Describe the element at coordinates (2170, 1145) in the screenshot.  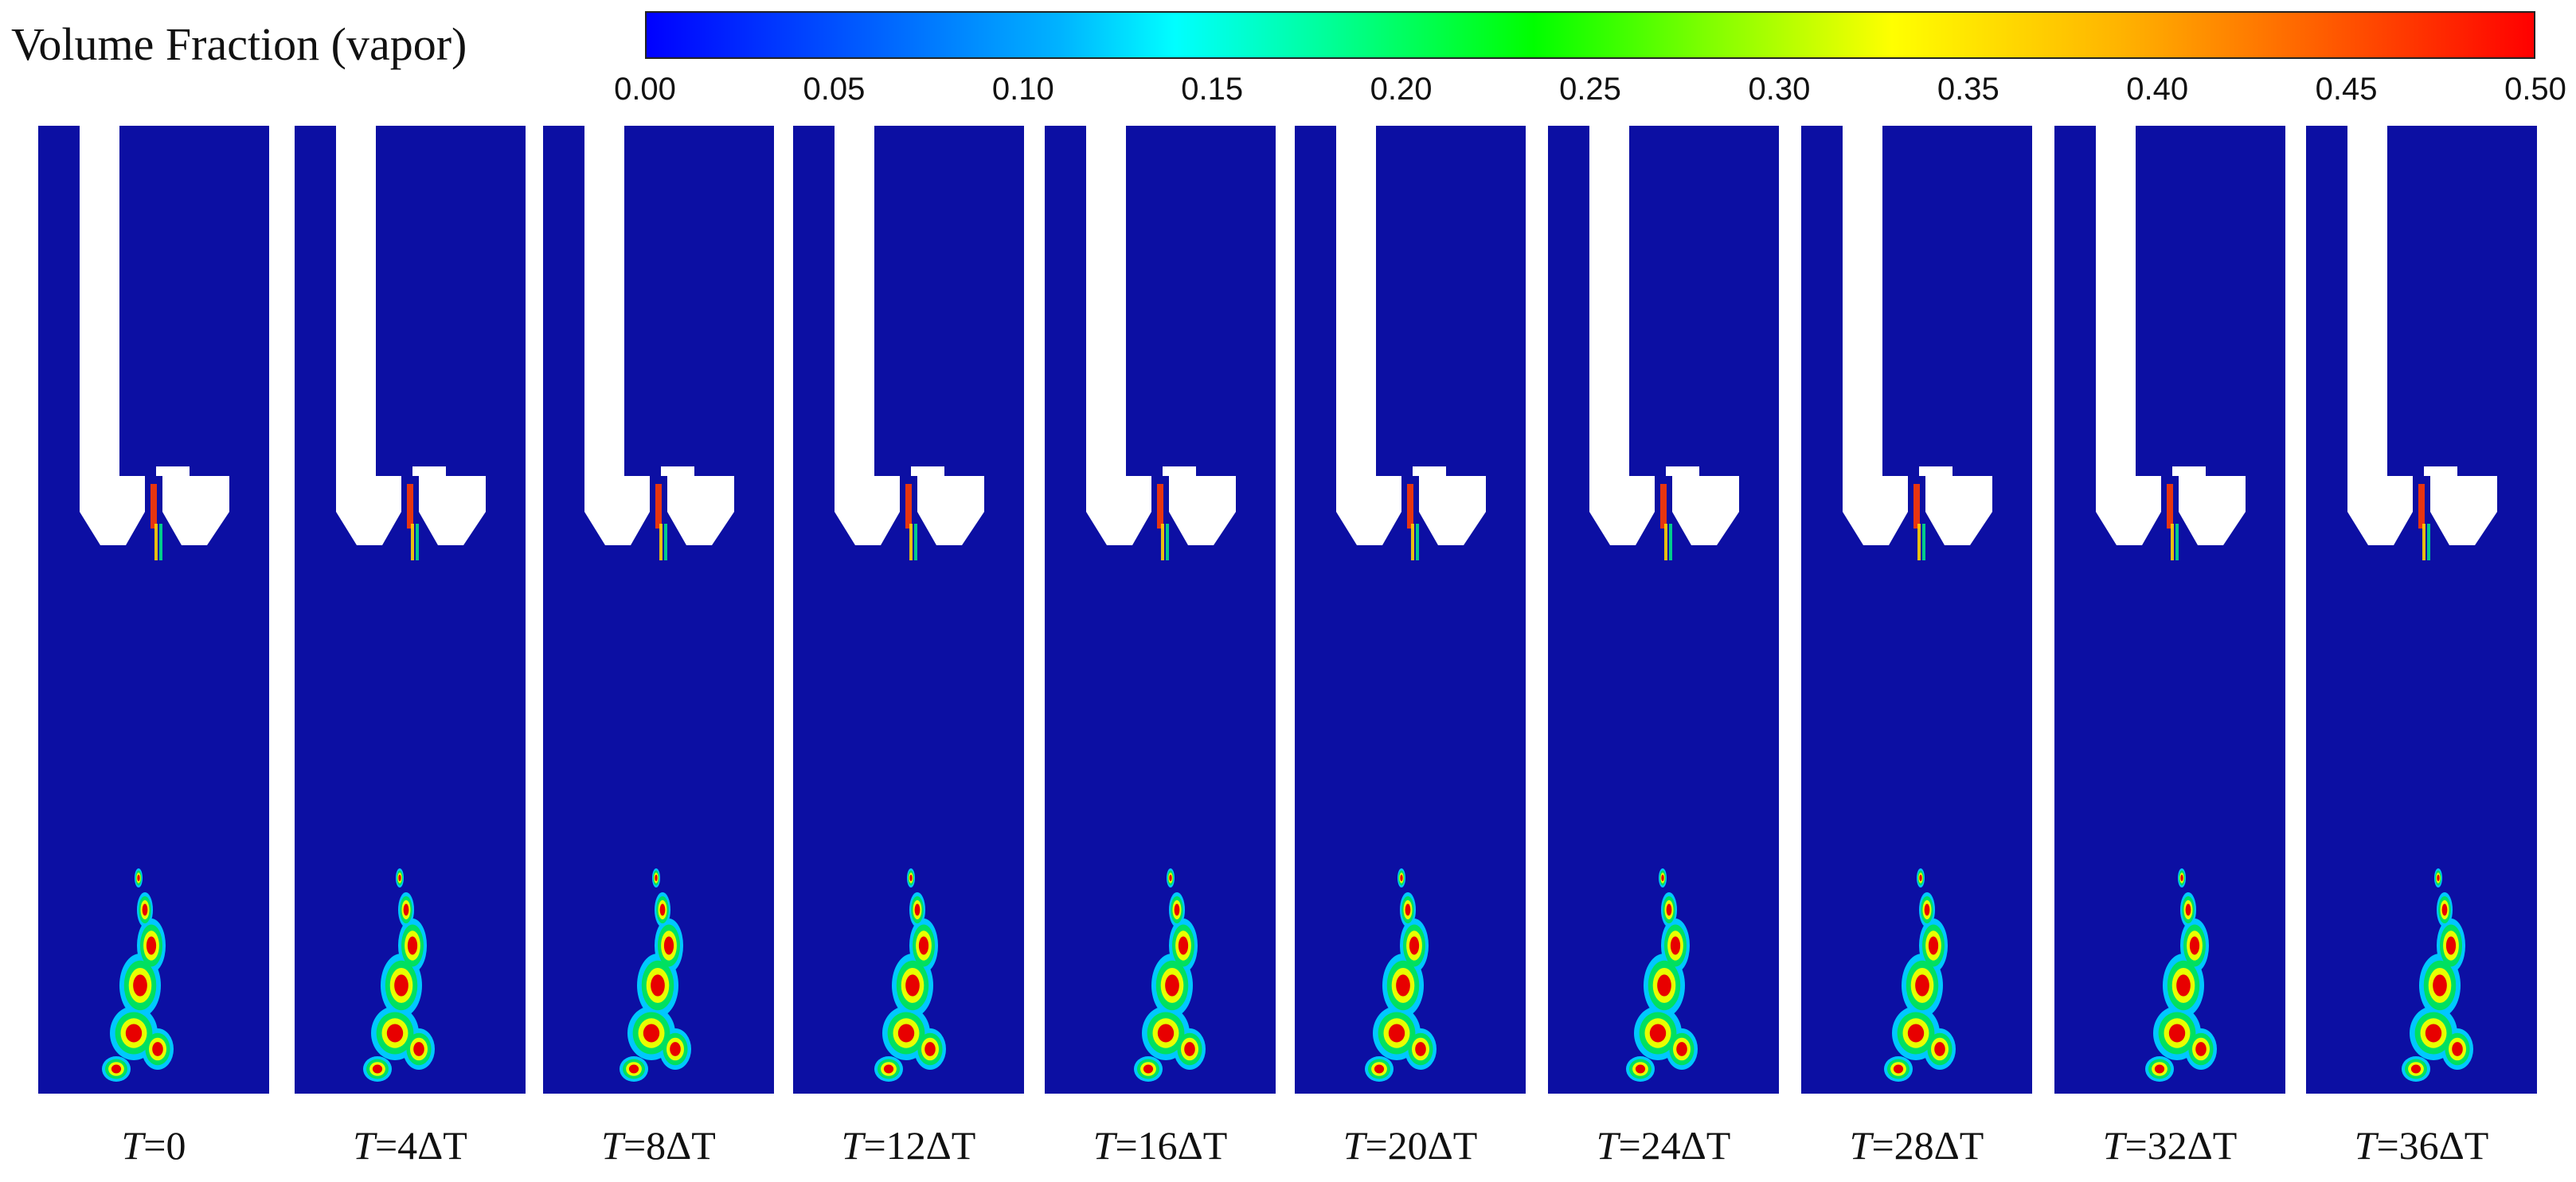
I see `time-label: T=32ΔT` at that location.